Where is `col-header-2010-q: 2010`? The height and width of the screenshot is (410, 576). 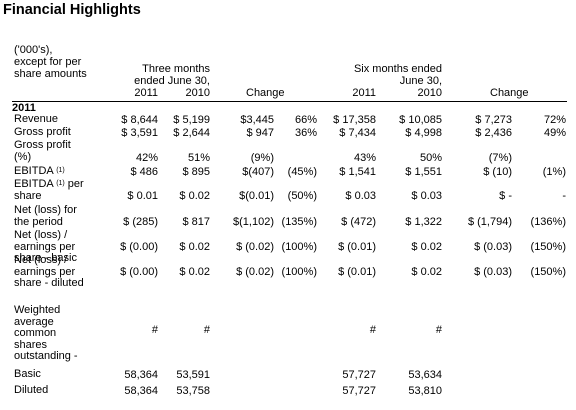 col-header-2010-q: 2010 is located at coordinates (197, 93).